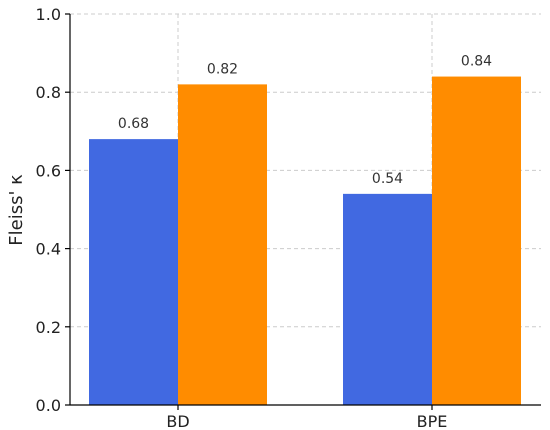  What do you see at coordinates (16, 210) in the screenshot?
I see `y-axis-label: Fleiss' κ` at bounding box center [16, 210].